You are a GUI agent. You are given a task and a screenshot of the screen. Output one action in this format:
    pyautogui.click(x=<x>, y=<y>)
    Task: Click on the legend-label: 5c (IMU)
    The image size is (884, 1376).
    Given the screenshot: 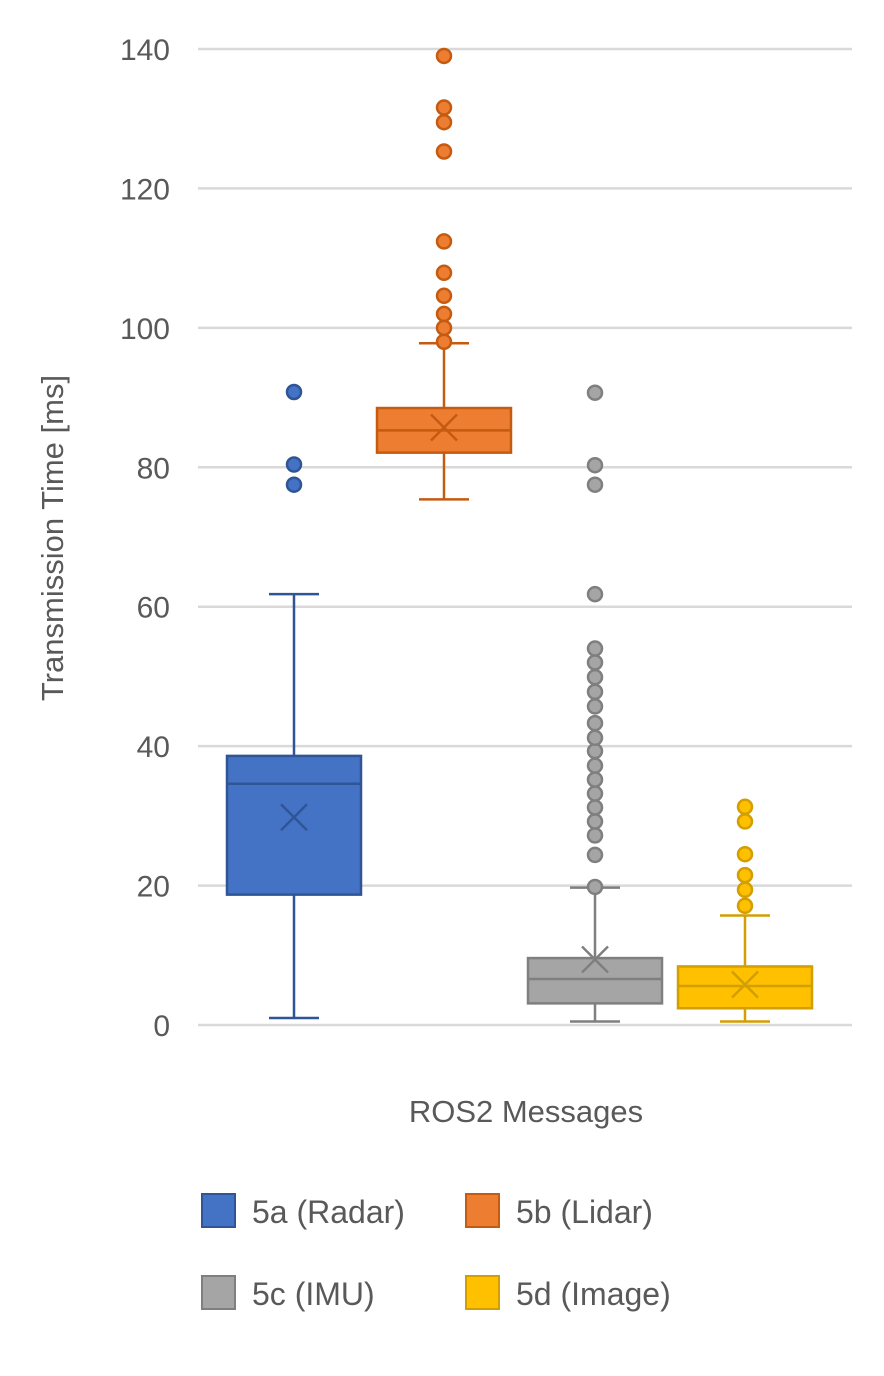 What is the action you would take?
    pyautogui.click(x=313, y=1294)
    